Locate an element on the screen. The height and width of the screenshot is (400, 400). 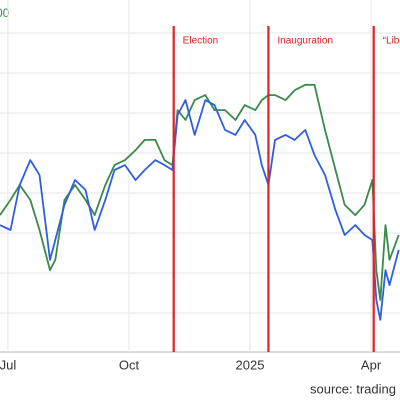
event-label: Inauguration is located at coordinates (305, 41).